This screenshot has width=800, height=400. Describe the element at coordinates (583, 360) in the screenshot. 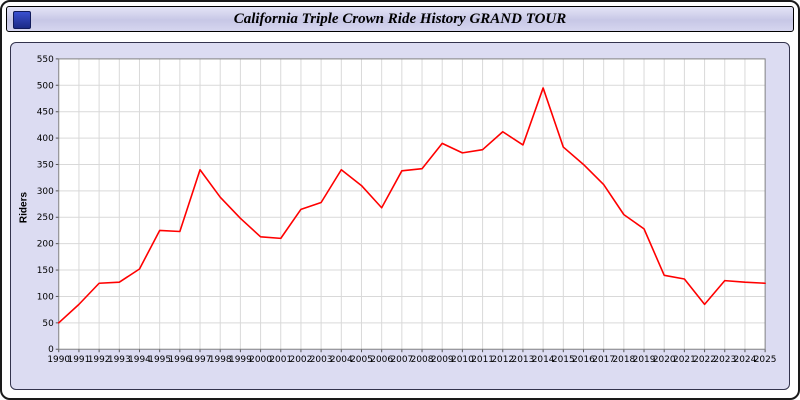

I see `x-tick-label: 2016` at that location.